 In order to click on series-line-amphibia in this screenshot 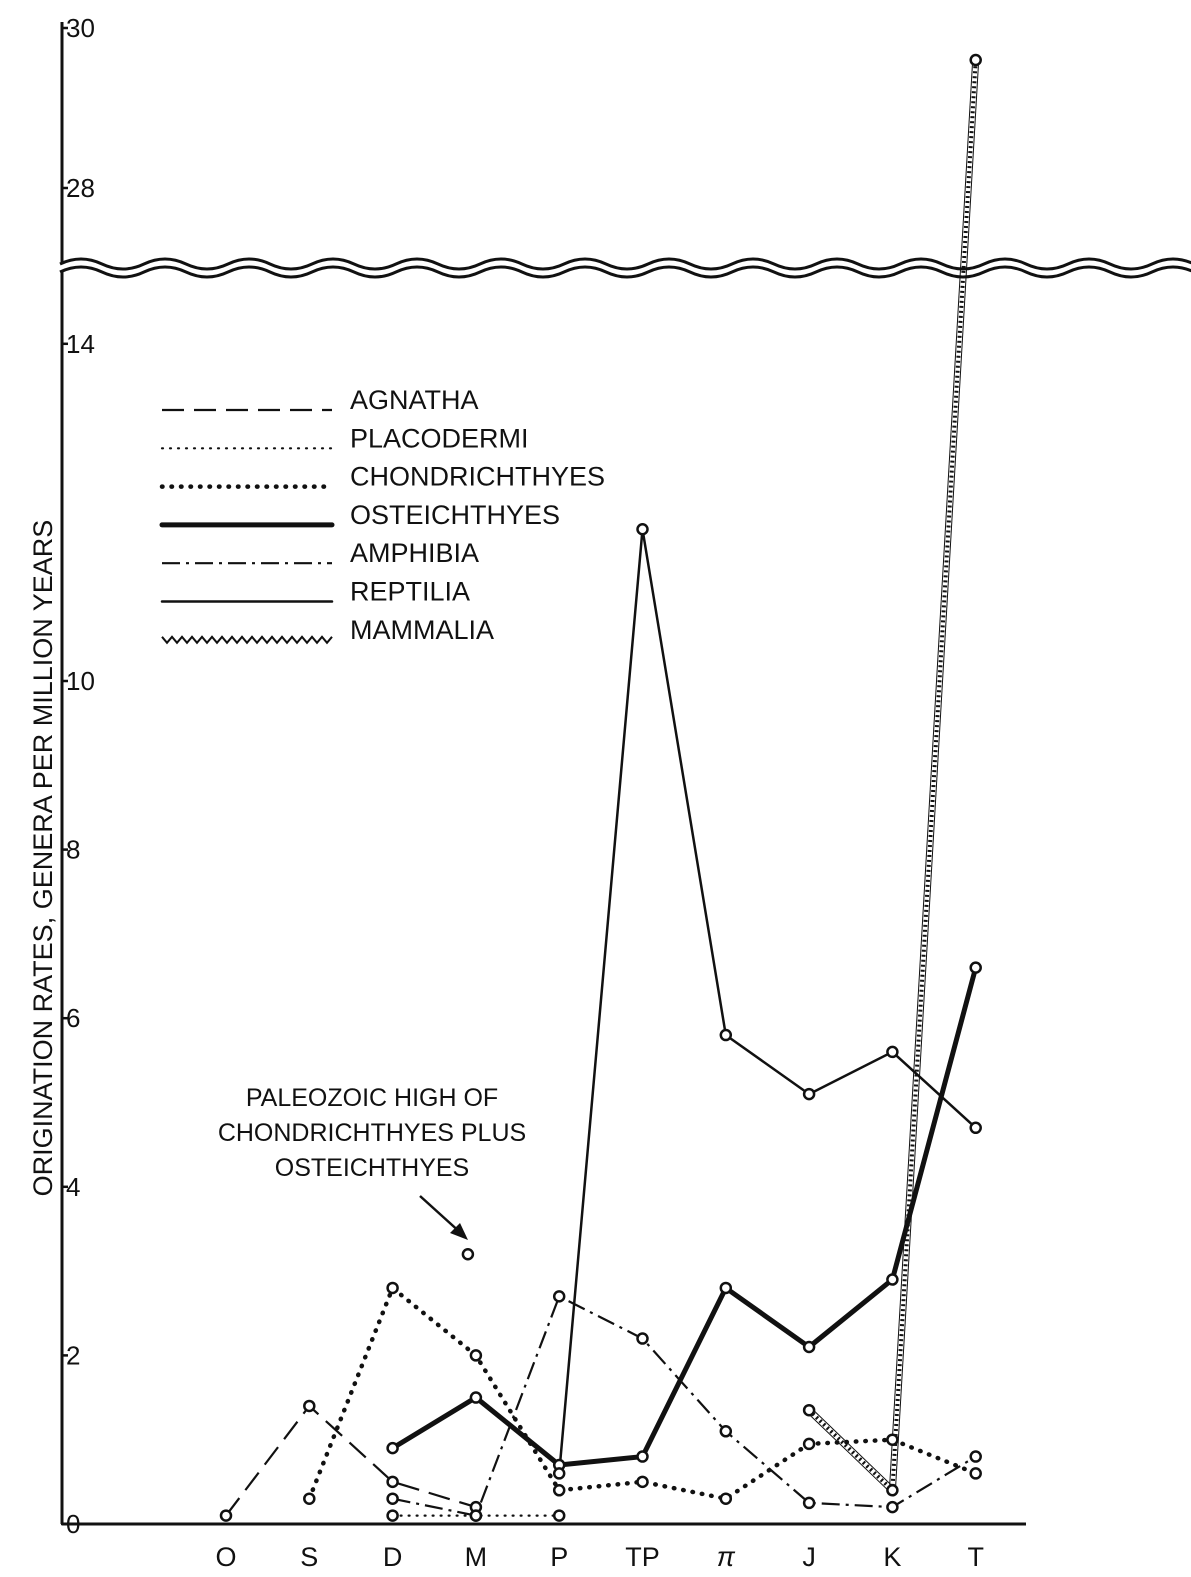, I will do `click(684, 1406)`.